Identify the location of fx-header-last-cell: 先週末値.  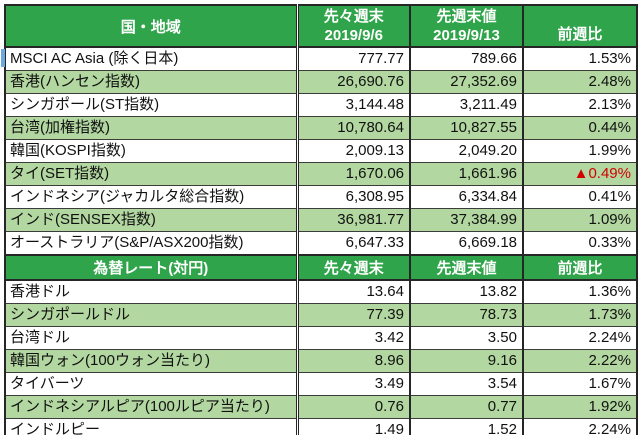
(466, 267).